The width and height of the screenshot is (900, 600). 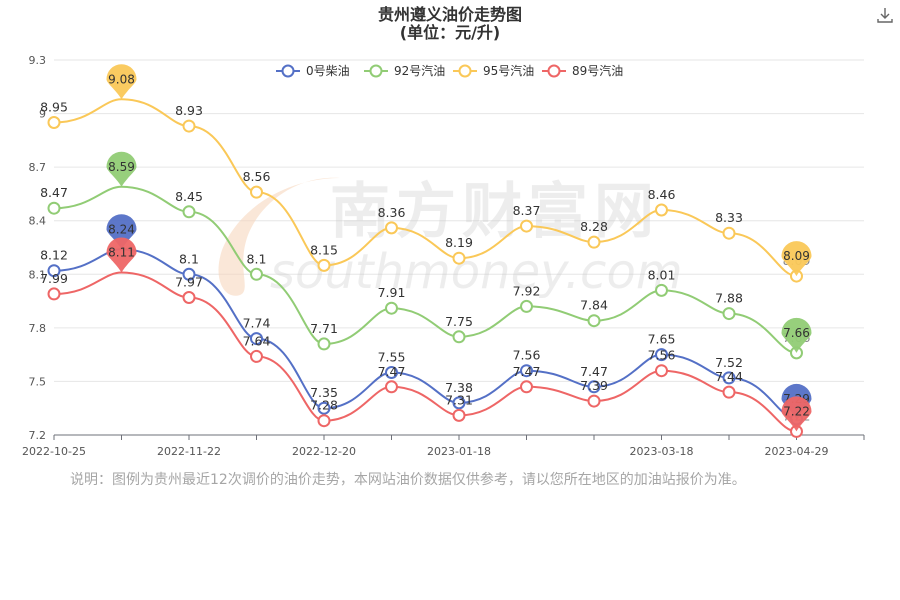 What do you see at coordinates (797, 451) in the screenshot?
I see `x-tick-label: 2023-04-29` at bounding box center [797, 451].